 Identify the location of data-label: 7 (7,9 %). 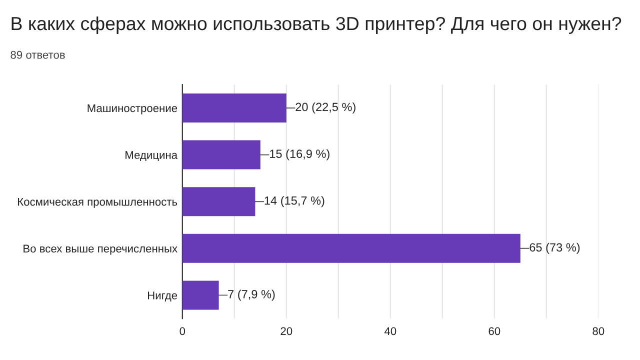
(251, 295).